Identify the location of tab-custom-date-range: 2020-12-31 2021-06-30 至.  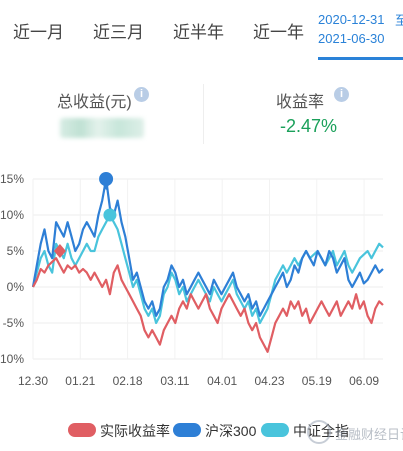
(360, 35).